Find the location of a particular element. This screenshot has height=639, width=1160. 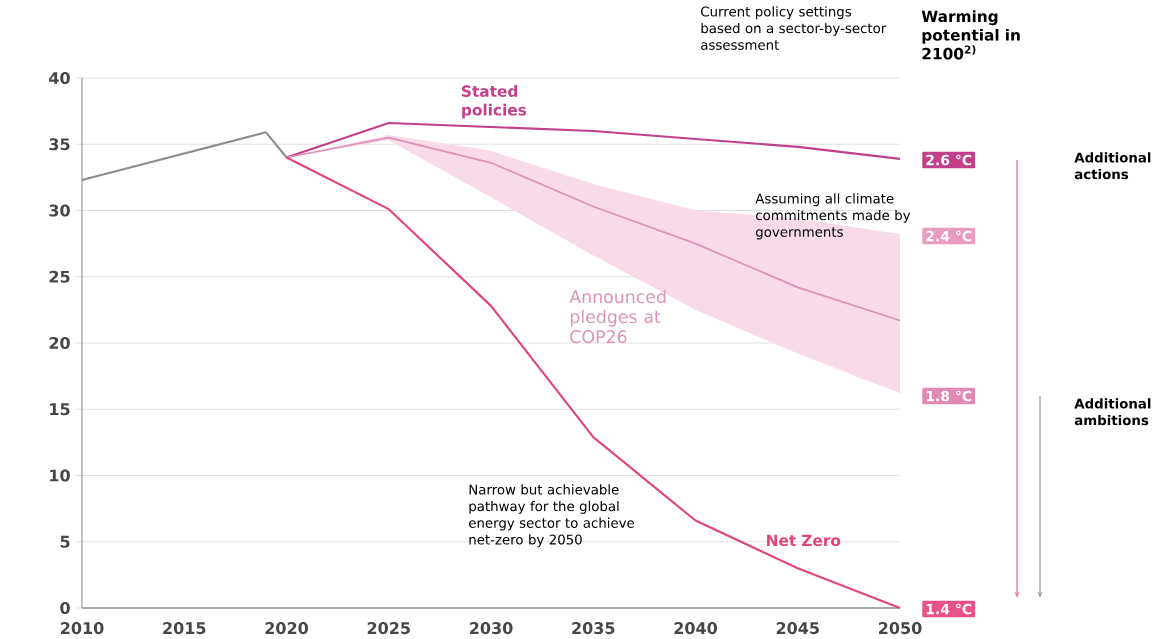

x-tick-label: 2050 is located at coordinates (900, 628).